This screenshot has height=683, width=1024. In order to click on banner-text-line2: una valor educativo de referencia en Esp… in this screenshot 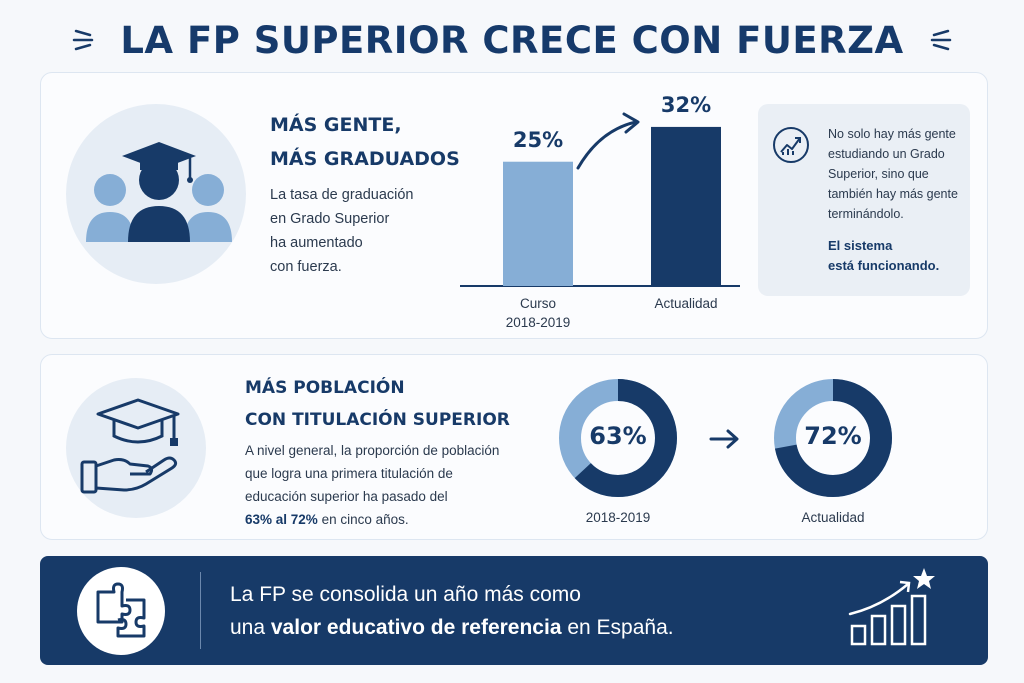, I will do `click(510, 627)`.